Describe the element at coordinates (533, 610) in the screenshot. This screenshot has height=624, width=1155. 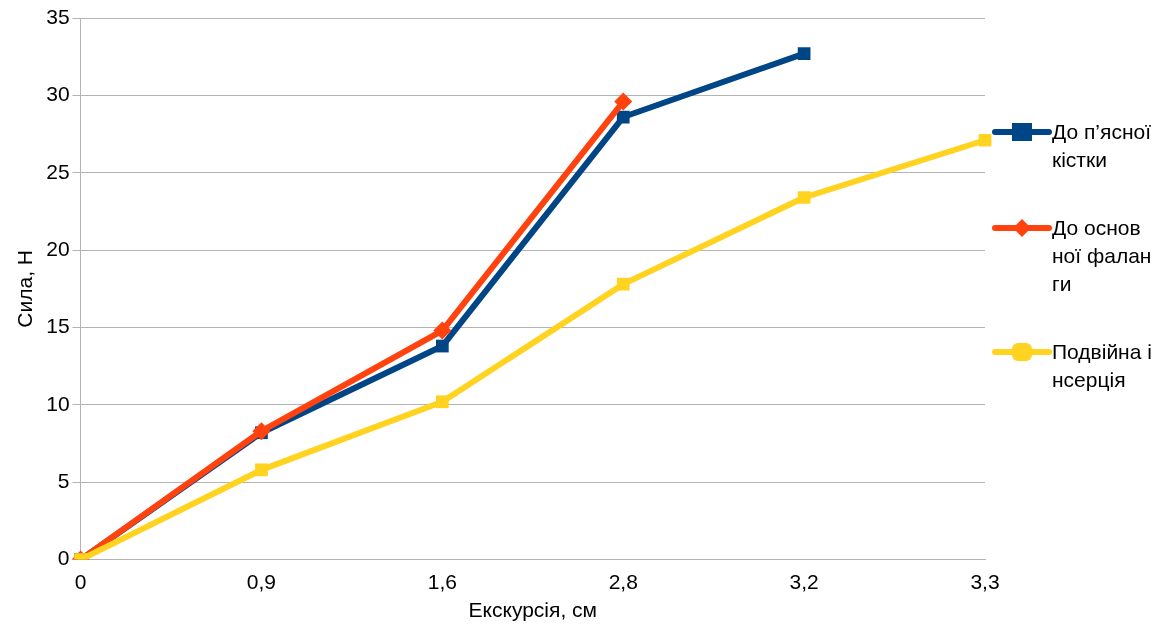
I see `x-axis-title: Екскурсія, см` at that location.